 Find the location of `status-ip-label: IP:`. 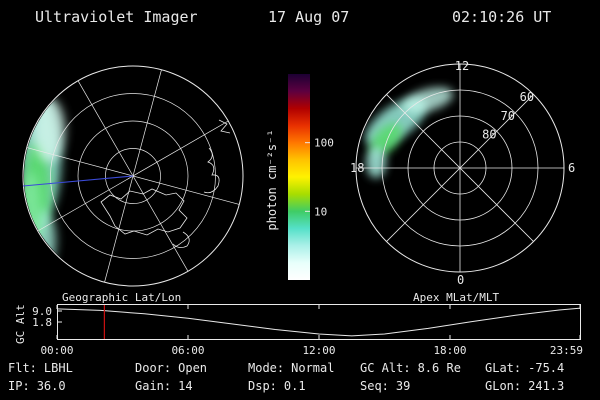

status-ip-label: IP: is located at coordinates (19, 386).